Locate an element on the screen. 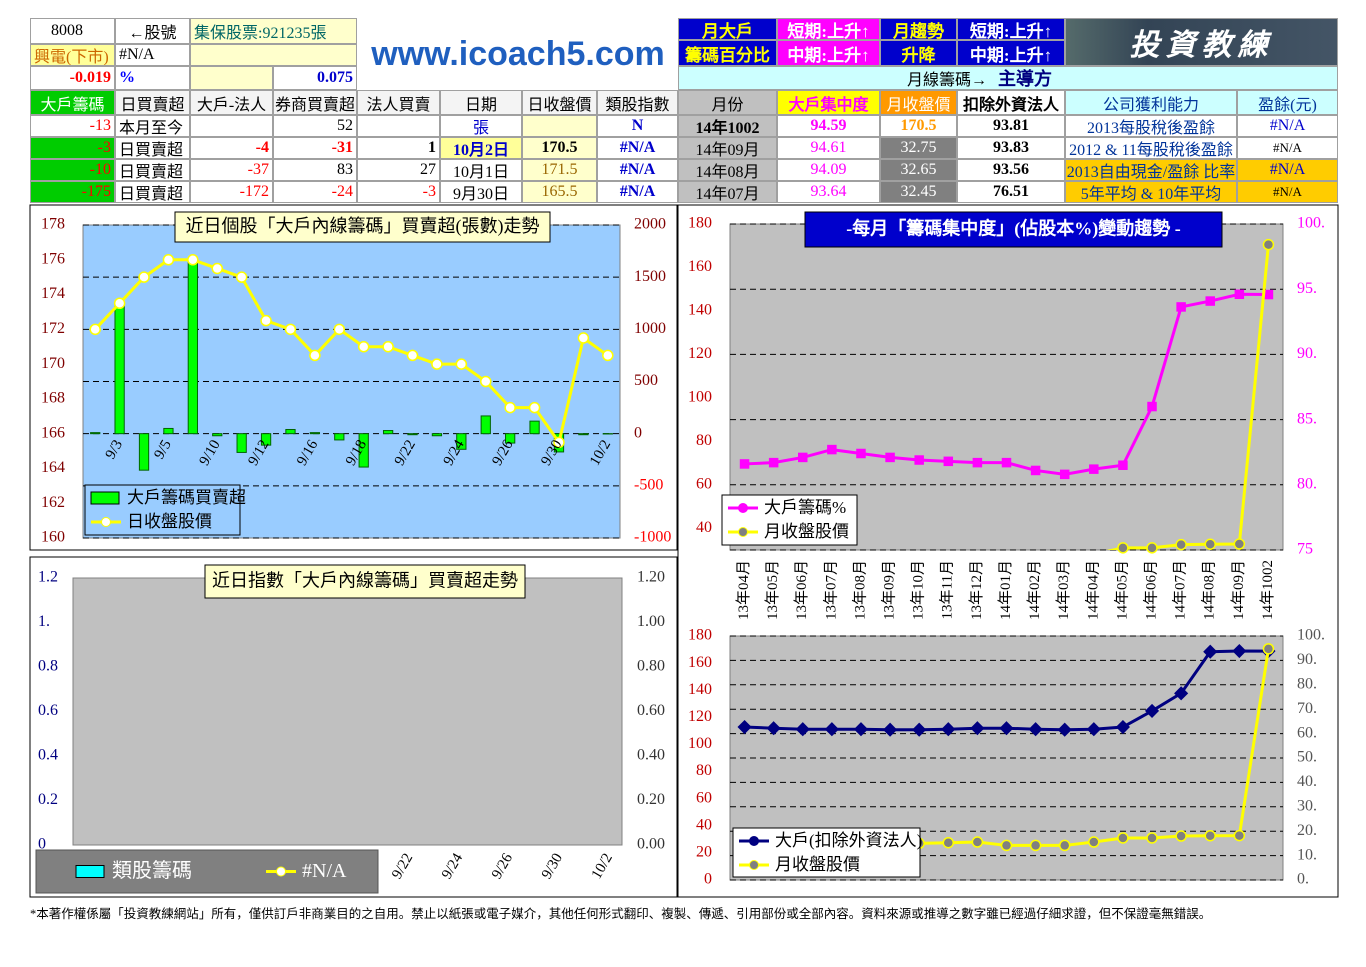 This screenshot has width=1366, height=967. table-cell: 14年1002 is located at coordinates (727, 126).